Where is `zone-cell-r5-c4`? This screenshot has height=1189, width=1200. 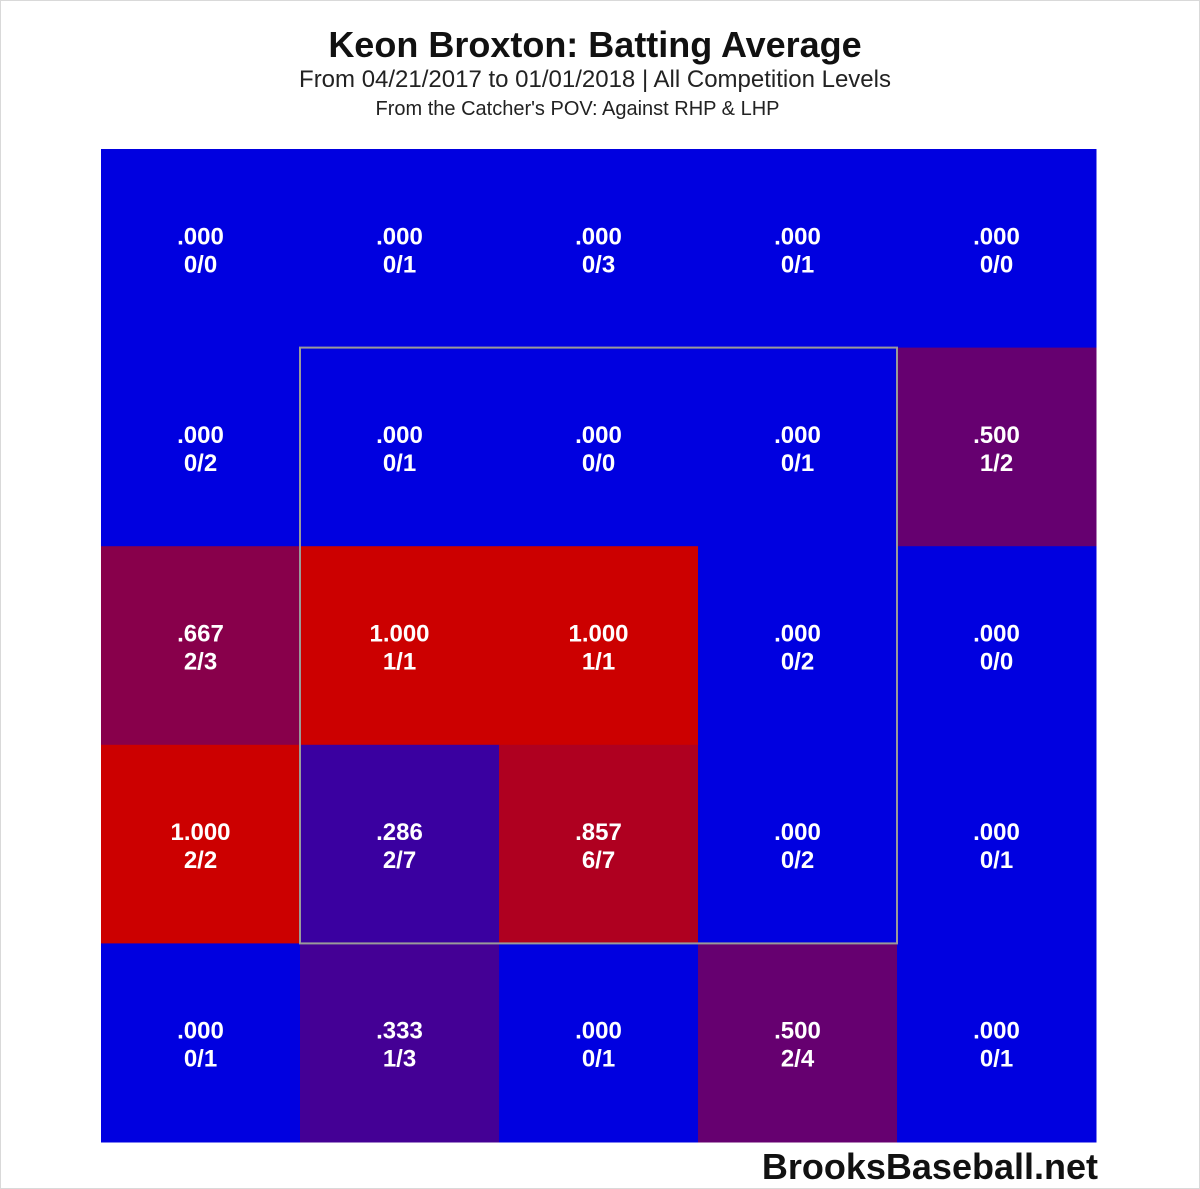
zone-cell-r5-c4 is located at coordinates (798, 1043).